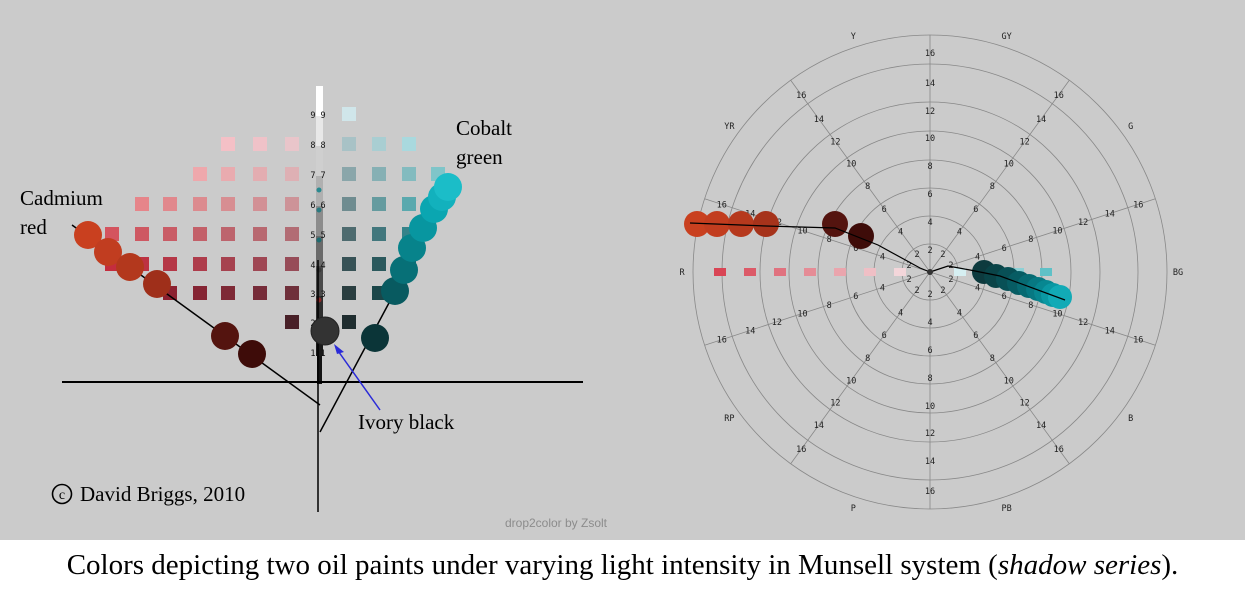  Describe the element at coordinates (1007, 509) in the screenshot. I see `hue-label: PB` at that location.